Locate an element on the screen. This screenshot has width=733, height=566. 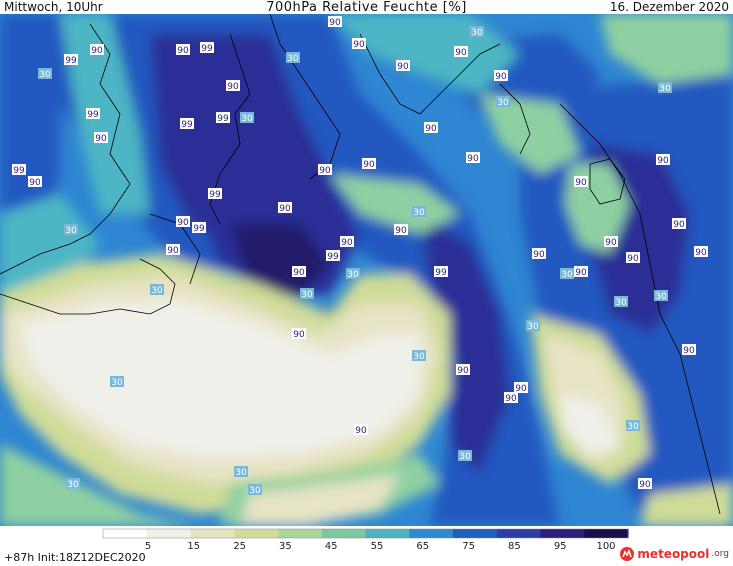
map-title: 700hPa Relative Feuchte [%] is located at coordinates (366, 7).